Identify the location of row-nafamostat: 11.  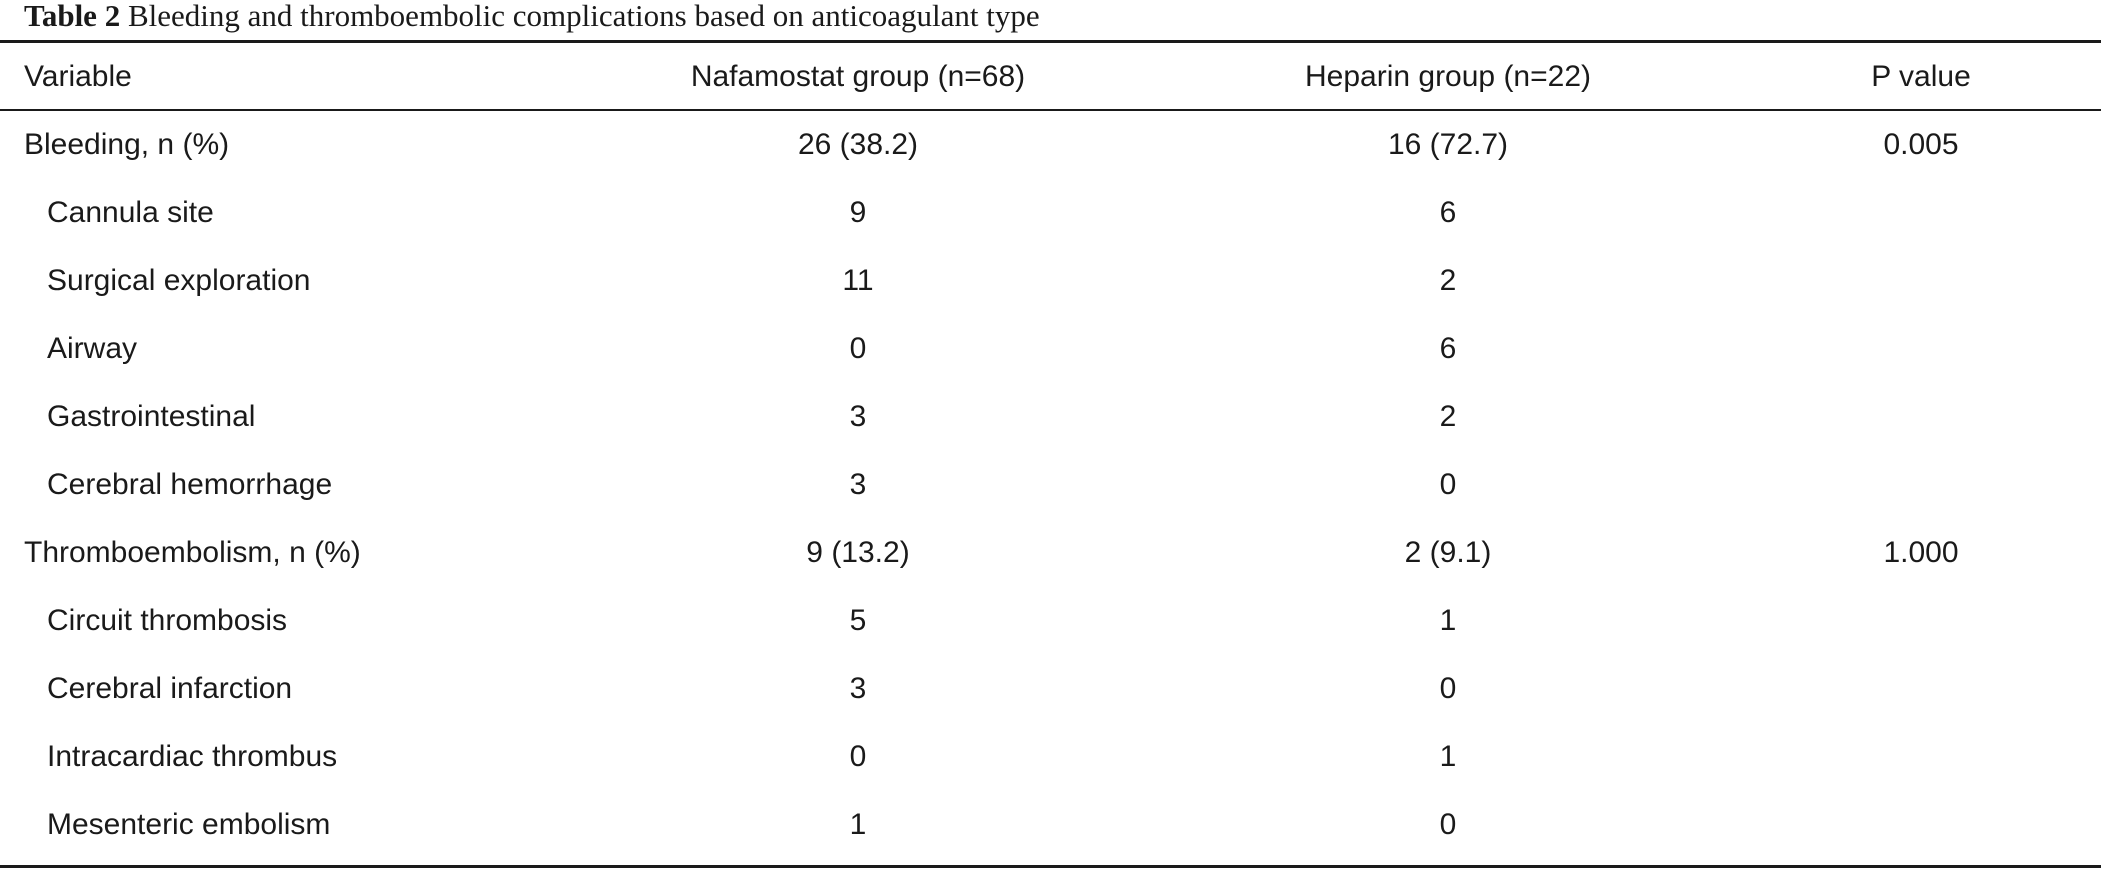
(858, 280).